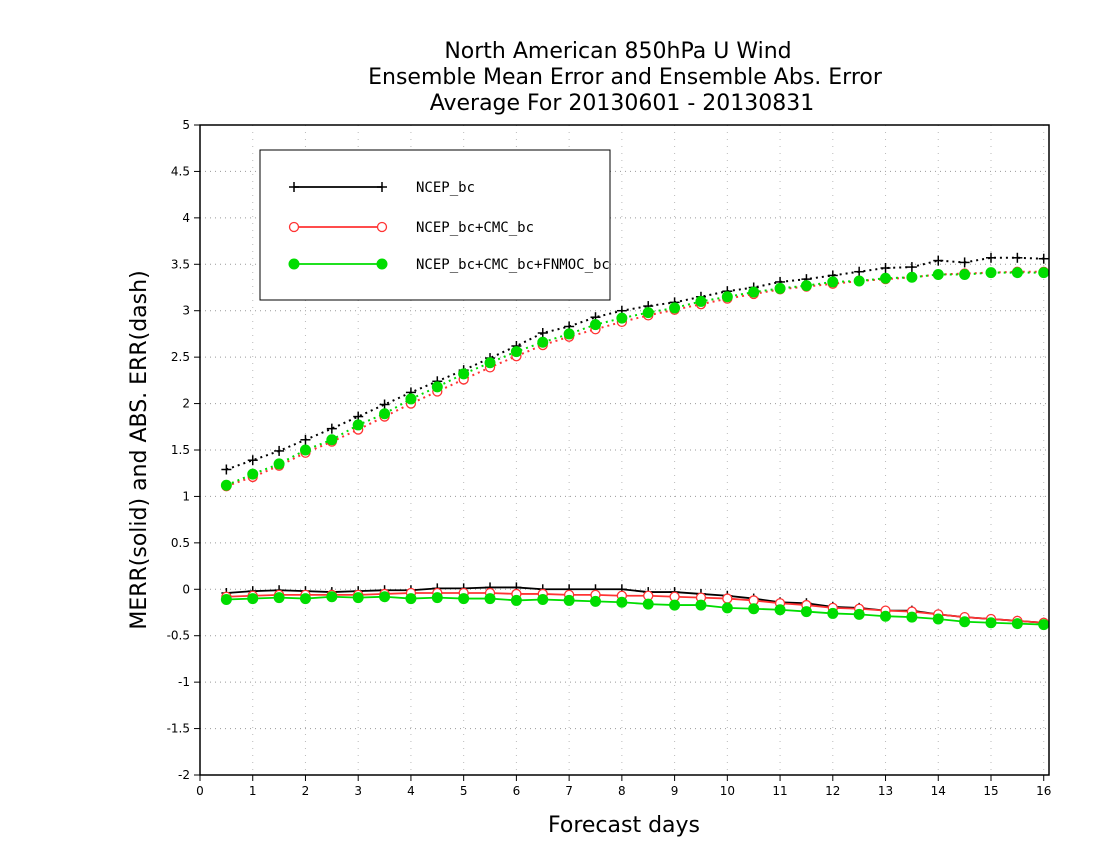 The width and height of the screenshot is (1100, 850). What do you see at coordinates (186, 404) in the screenshot?
I see `y-tick-label: 2` at bounding box center [186, 404].